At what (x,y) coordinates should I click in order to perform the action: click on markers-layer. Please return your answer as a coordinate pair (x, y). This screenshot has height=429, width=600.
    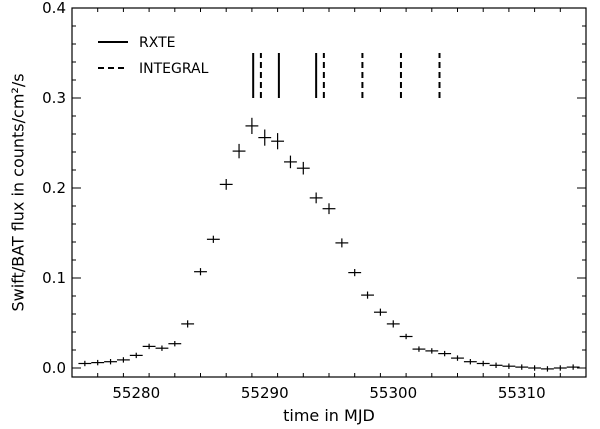
    Looking at the image, I should click on (346, 75).